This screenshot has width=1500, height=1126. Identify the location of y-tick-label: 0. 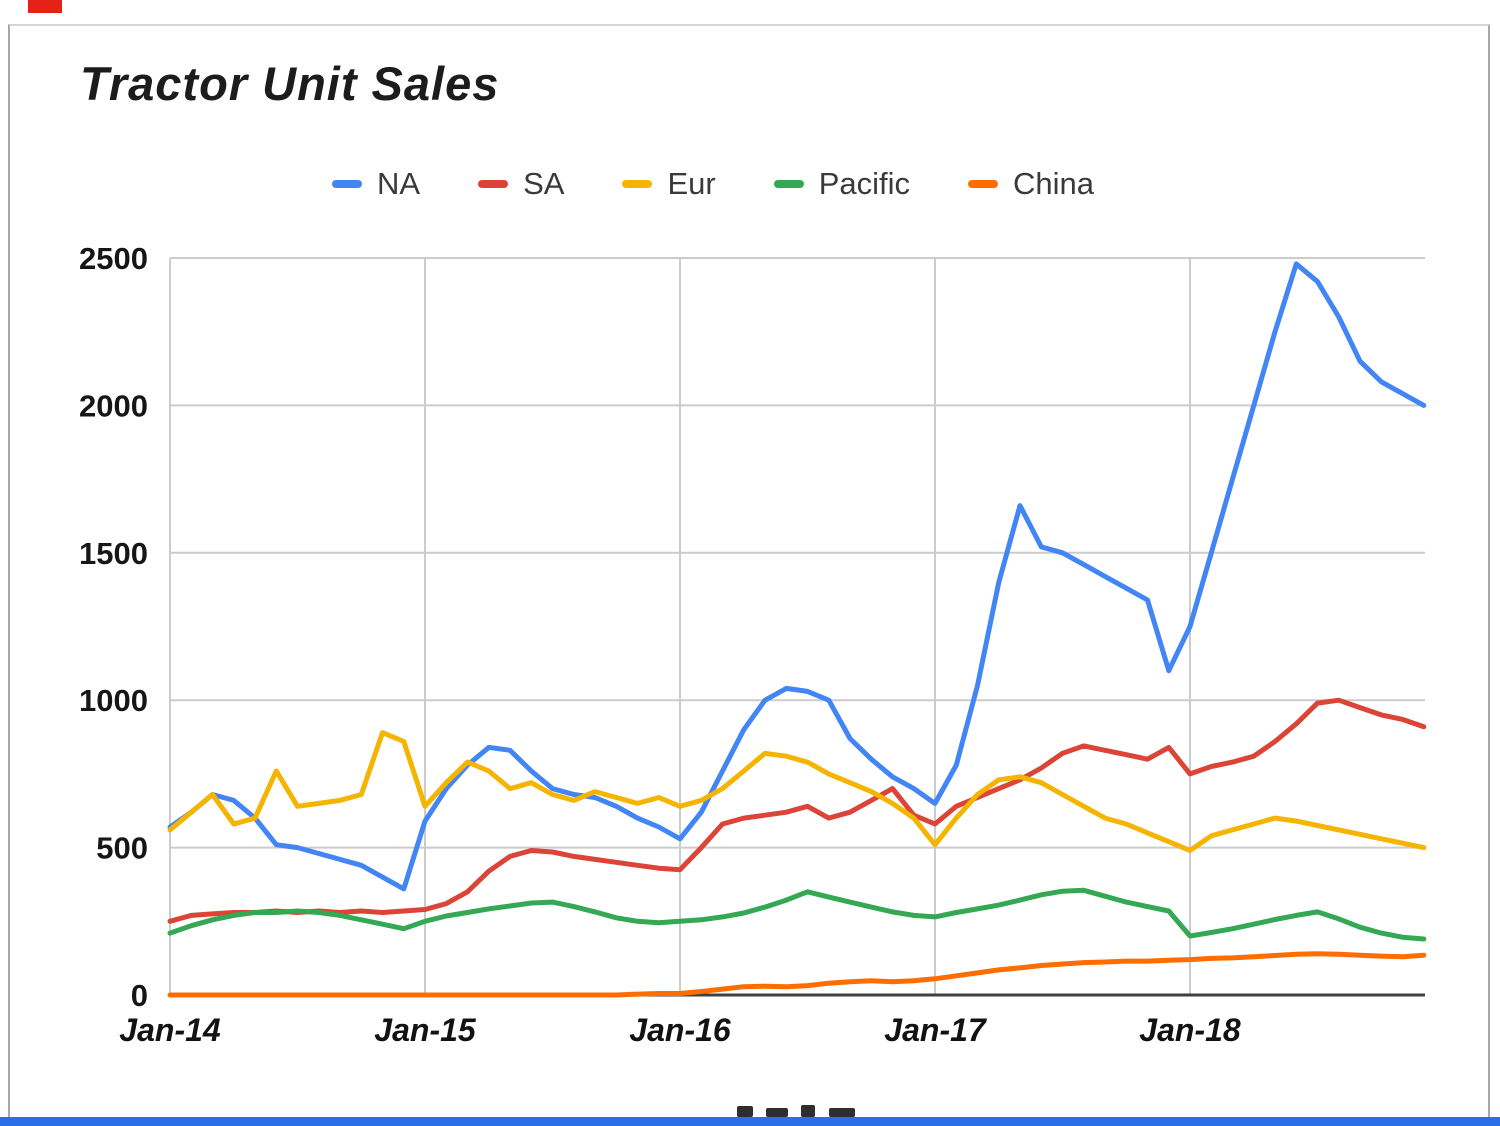
(139, 995).